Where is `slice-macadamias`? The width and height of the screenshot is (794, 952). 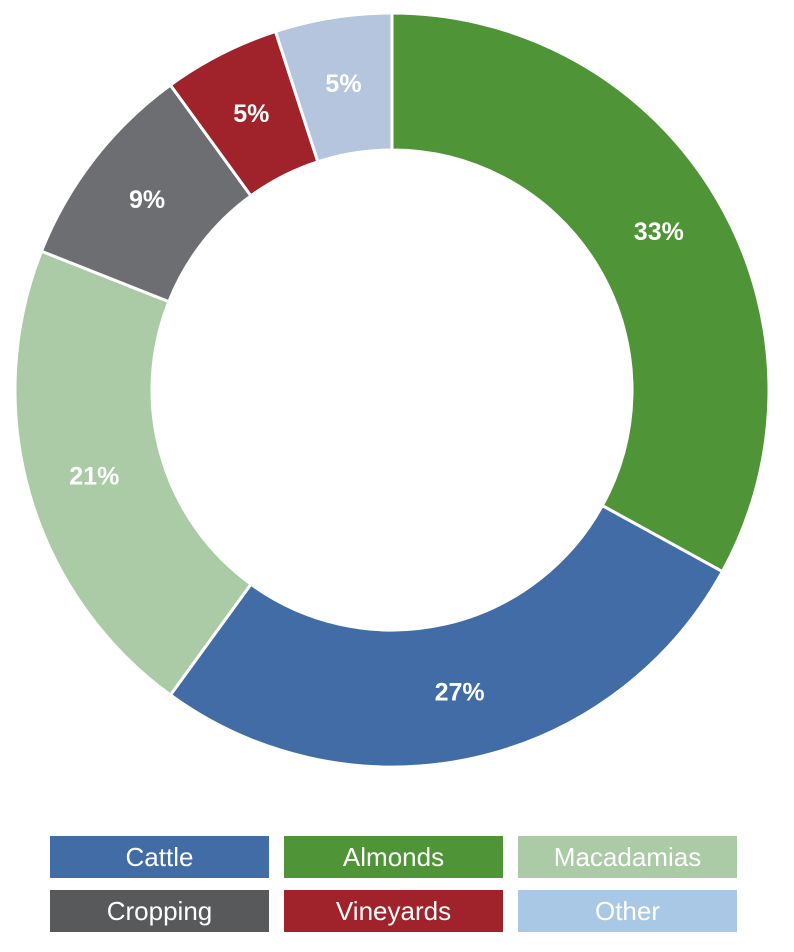
slice-macadamias is located at coordinates (133, 473).